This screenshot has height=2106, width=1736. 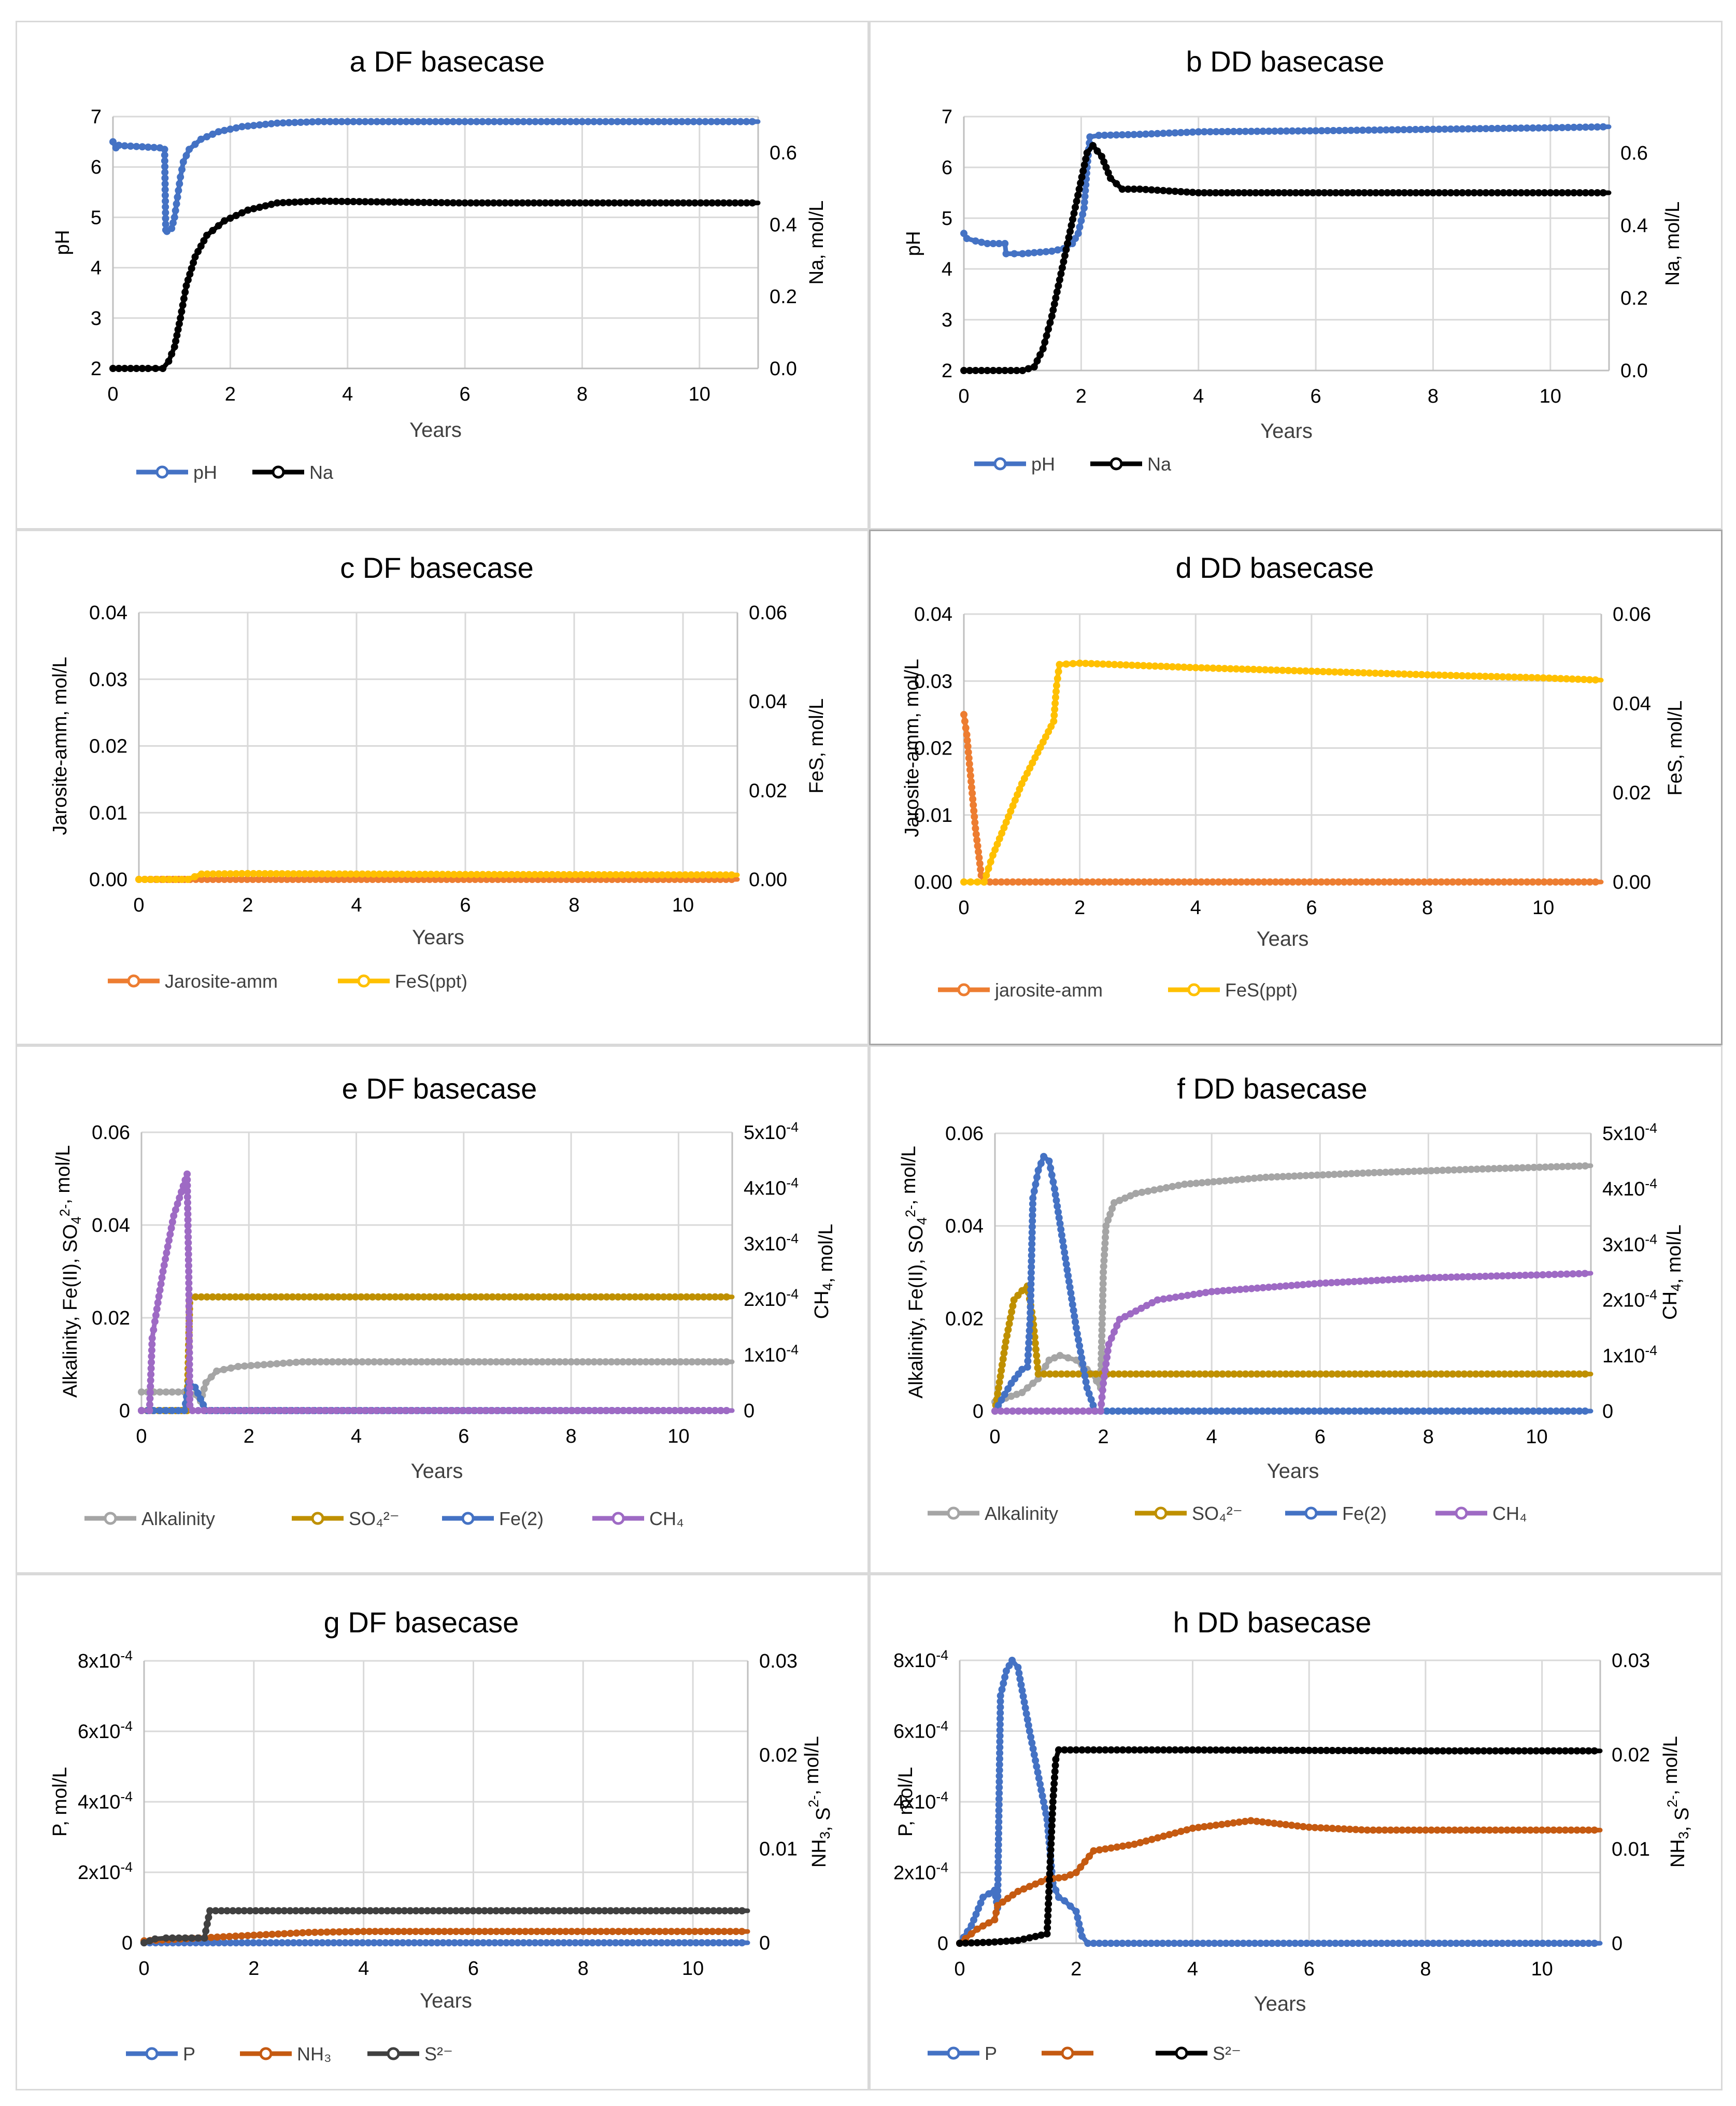 I want to click on legend-label: SO₄²⁻, so click(x=1217, y=1513).